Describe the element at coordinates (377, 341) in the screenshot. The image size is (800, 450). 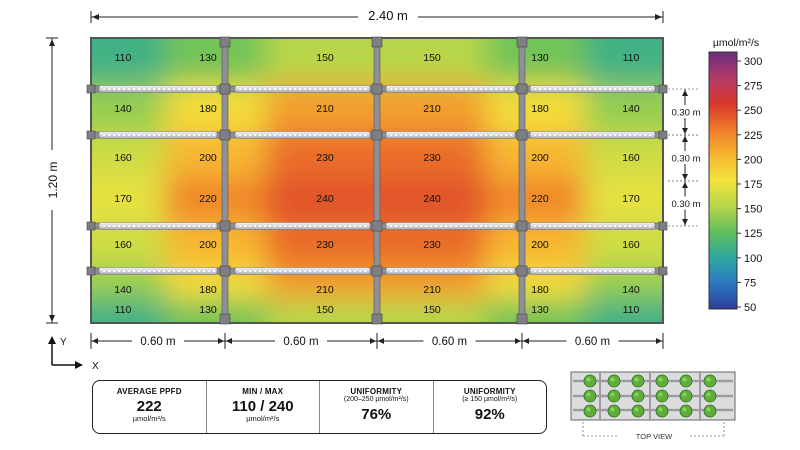
I see `column-spacing-dimensions: 0.60 m 0.60 m 0.60 m 0.60 m` at that location.